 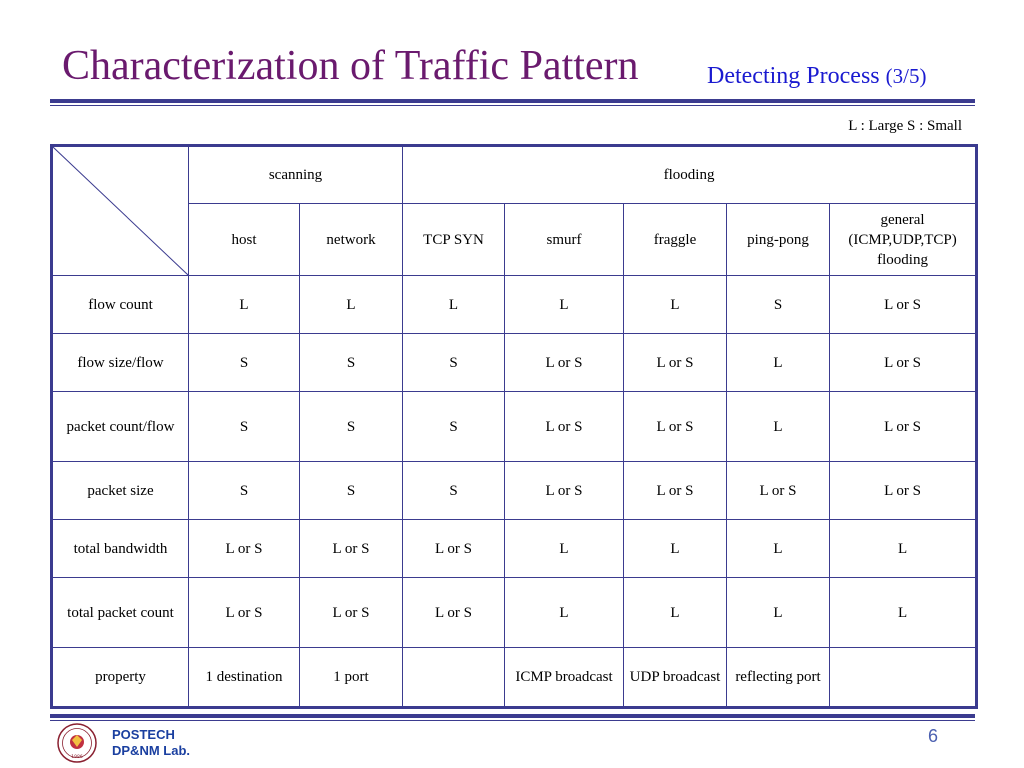 What do you see at coordinates (351, 239) in the screenshot?
I see `column-header: network` at bounding box center [351, 239].